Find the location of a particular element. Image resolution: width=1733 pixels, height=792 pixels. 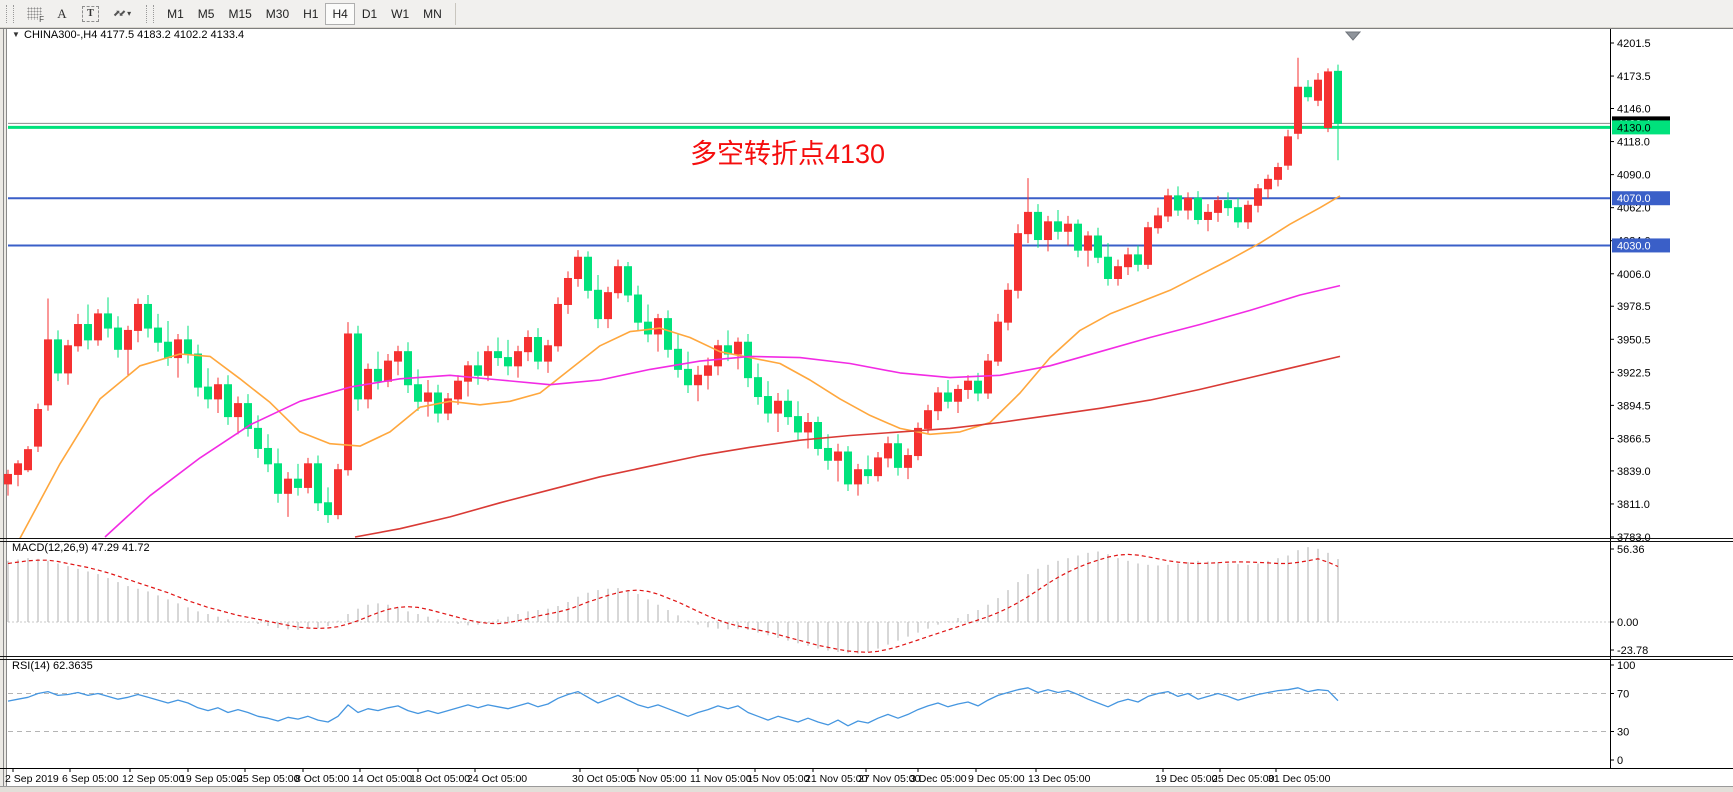

chart-collapse-icon: ▼ is located at coordinates (16, 34).